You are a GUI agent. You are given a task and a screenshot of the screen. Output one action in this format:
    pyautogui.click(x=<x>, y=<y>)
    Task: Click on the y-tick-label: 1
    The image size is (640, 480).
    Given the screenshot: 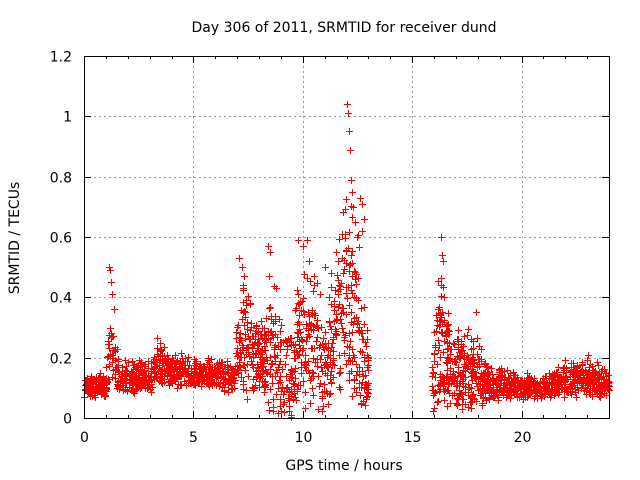 What is the action you would take?
    pyautogui.click(x=67, y=118)
    